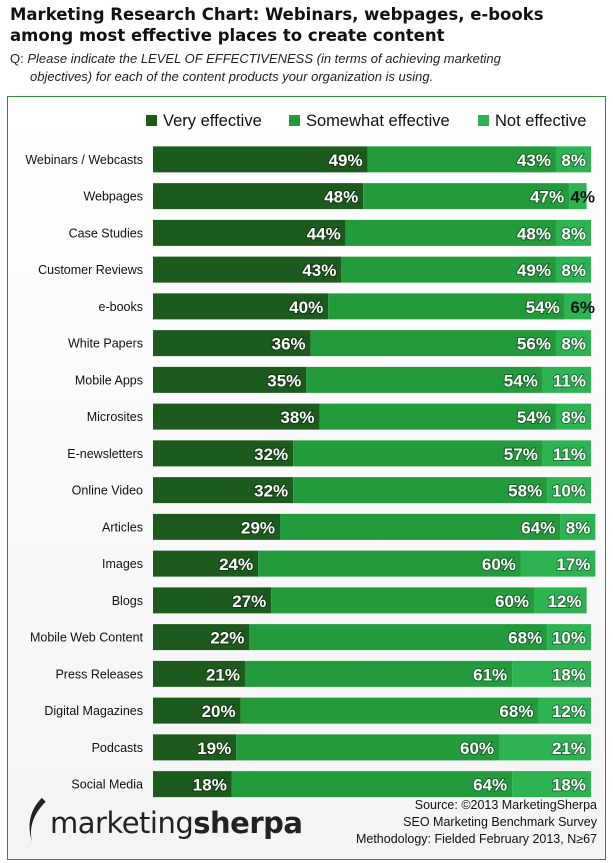 This screenshot has width=613, height=863. What do you see at coordinates (500, 822) in the screenshot?
I see `source-line-2: SEO Marketing Benchmark Survey` at bounding box center [500, 822].